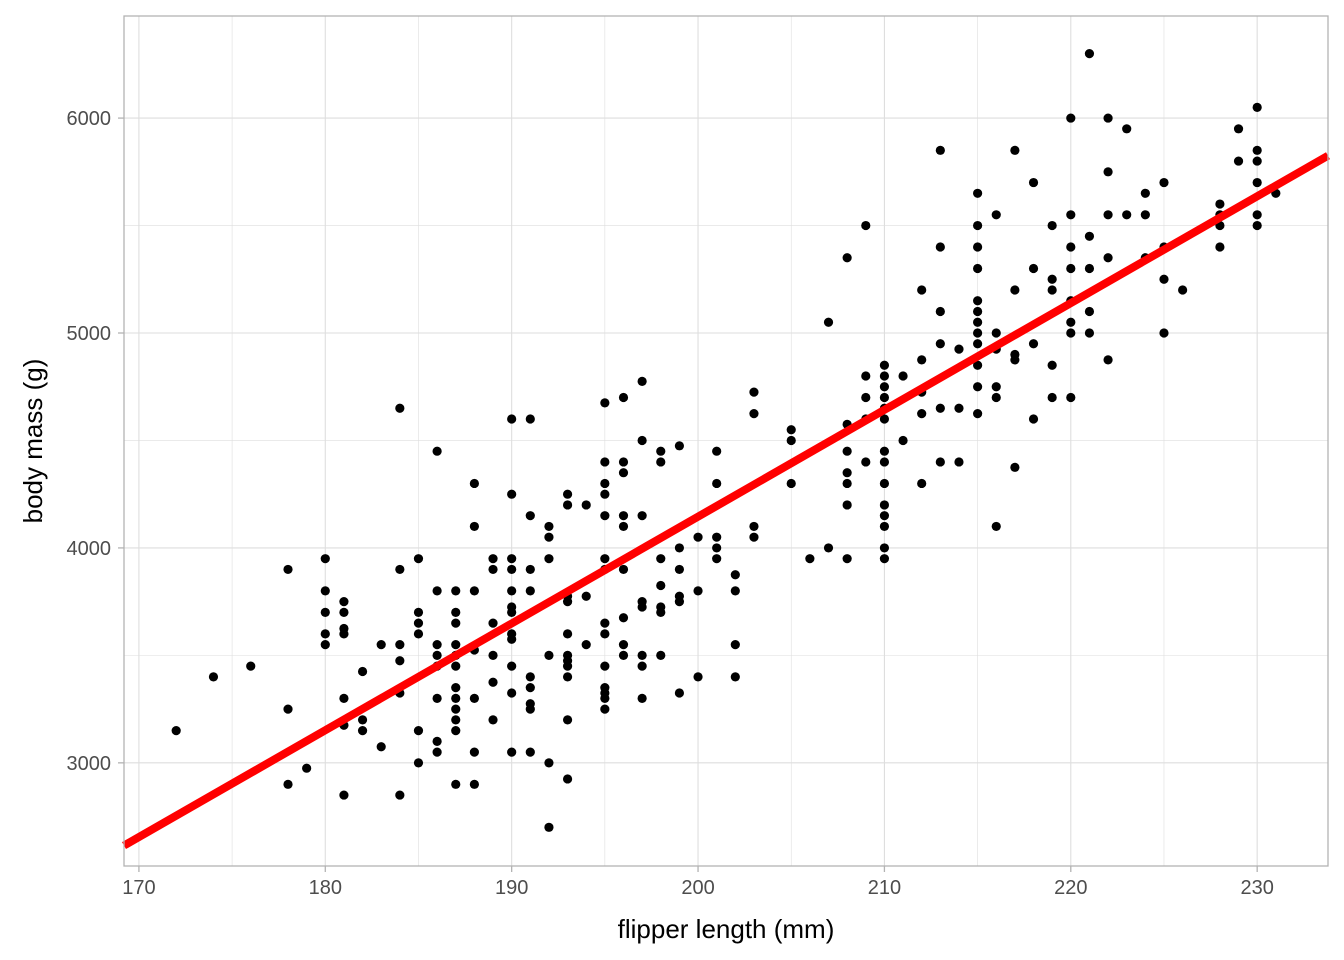 Image resolution: width=1344 pixels, height=960 pixels. Describe the element at coordinates (89, 334) in the screenshot. I see `y-tick-label: 5000` at that location.